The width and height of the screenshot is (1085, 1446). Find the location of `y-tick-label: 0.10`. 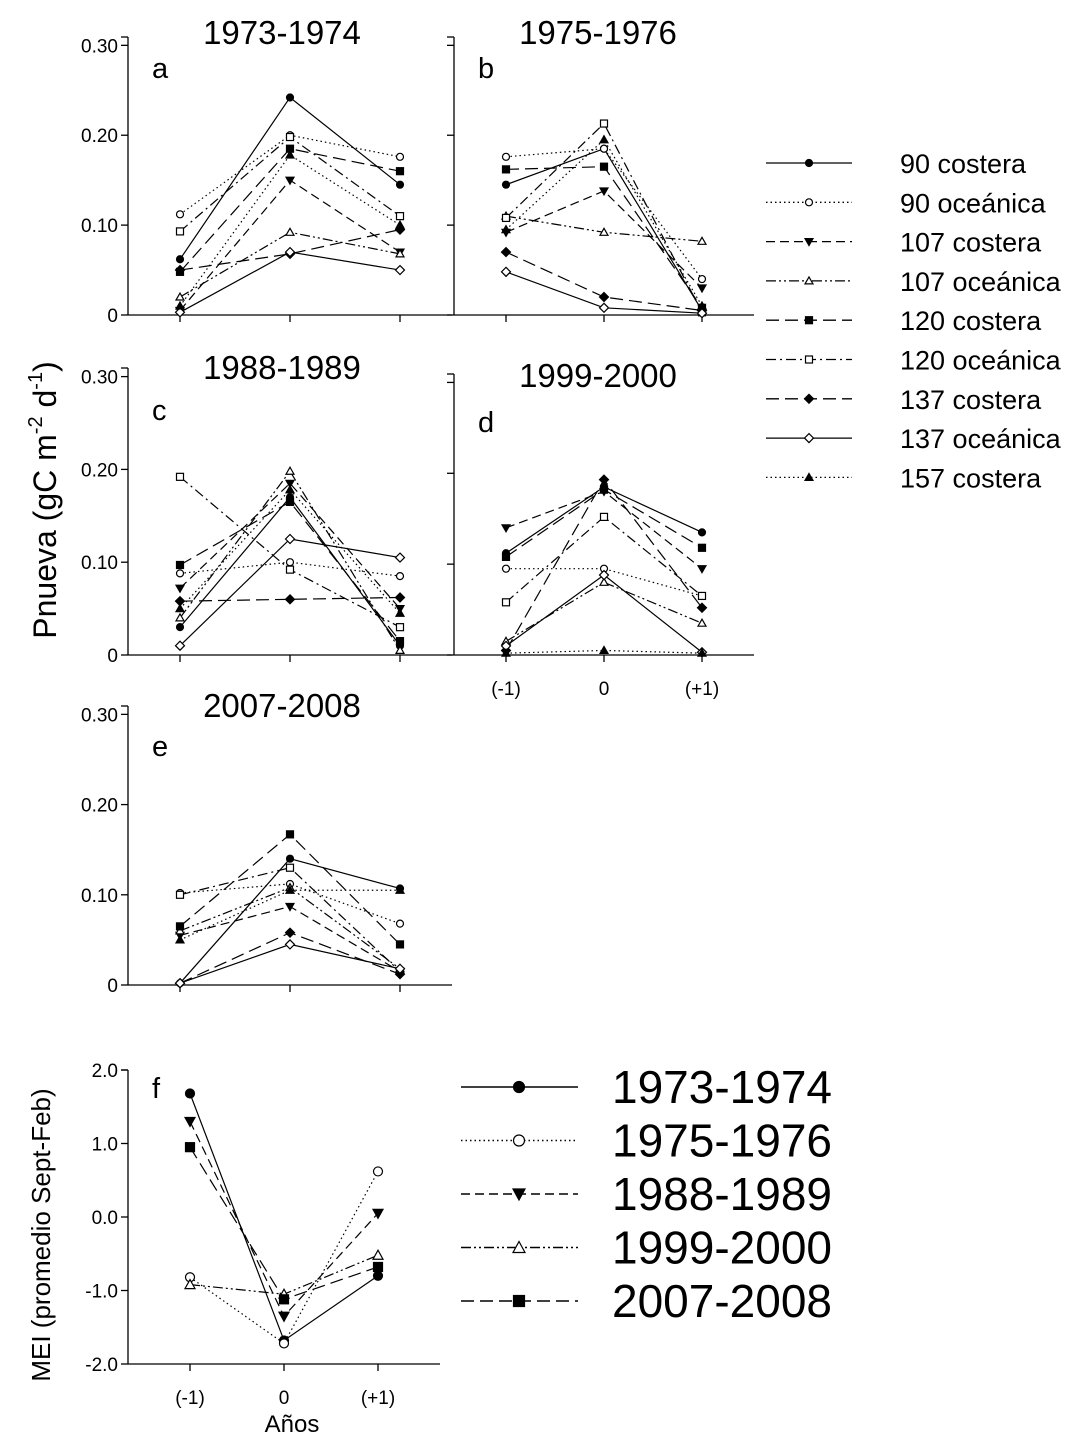

y-tick-label: 0.10 is located at coordinates (99, 226).